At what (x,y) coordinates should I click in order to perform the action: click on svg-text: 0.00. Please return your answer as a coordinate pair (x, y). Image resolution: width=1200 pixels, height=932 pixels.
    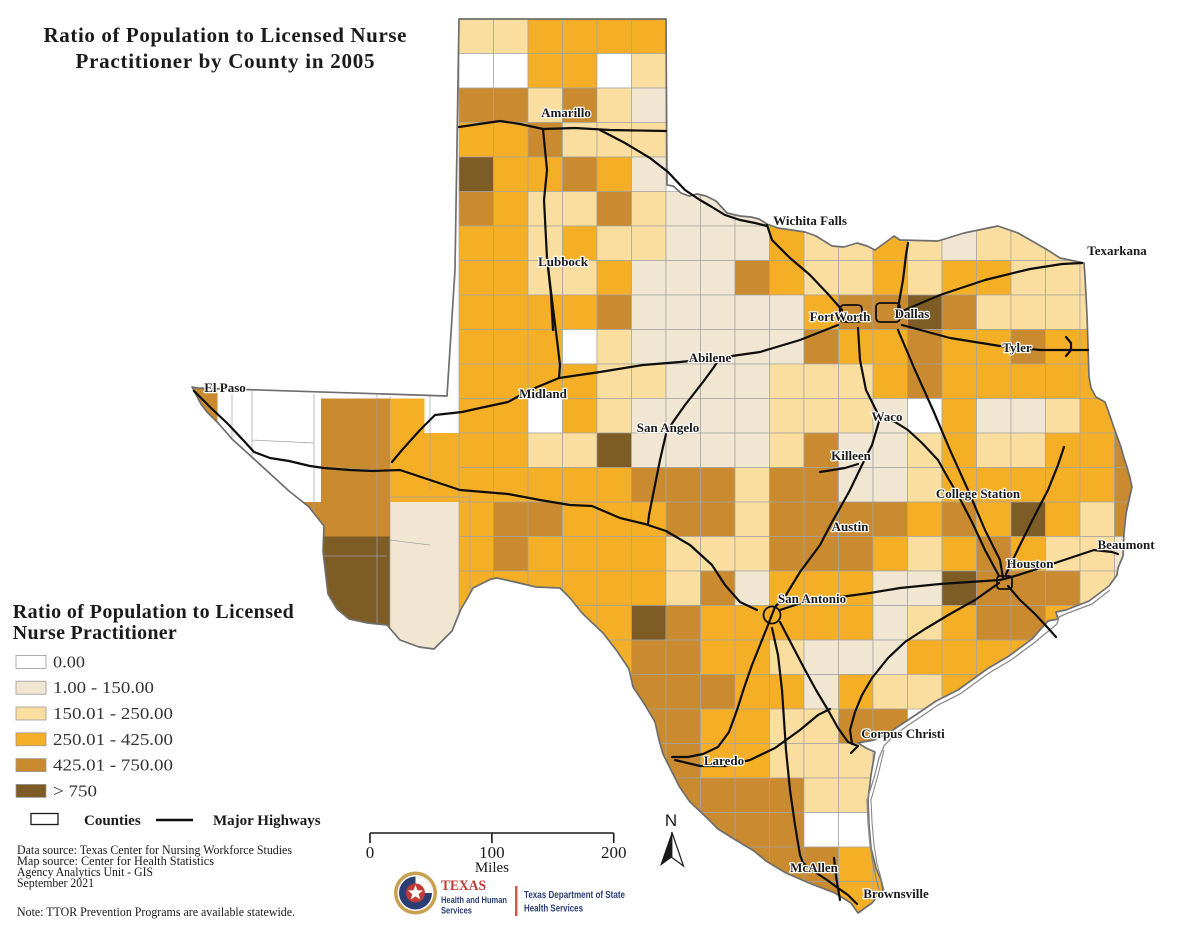
    Looking at the image, I should click on (69, 661).